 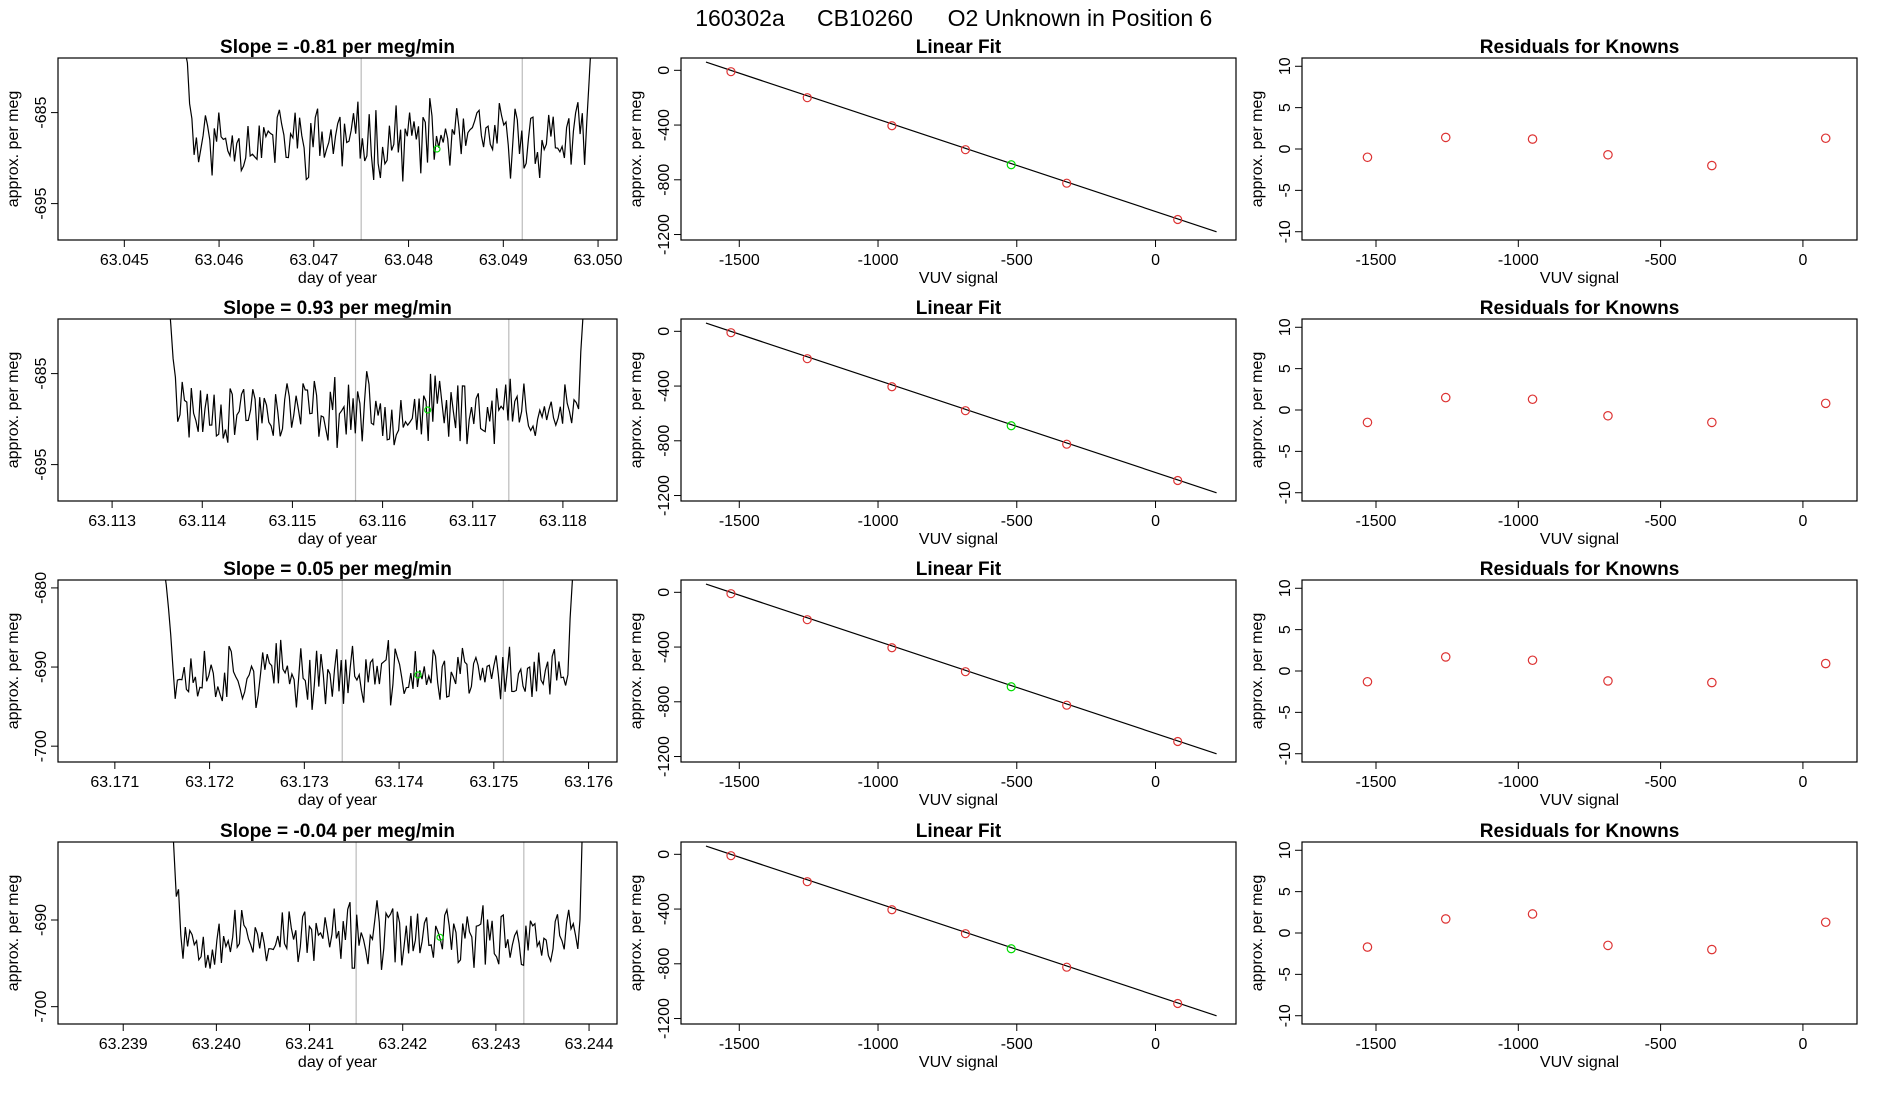 What do you see at coordinates (961, 669) in the screenshot?
I see `fit-line` at bounding box center [961, 669].